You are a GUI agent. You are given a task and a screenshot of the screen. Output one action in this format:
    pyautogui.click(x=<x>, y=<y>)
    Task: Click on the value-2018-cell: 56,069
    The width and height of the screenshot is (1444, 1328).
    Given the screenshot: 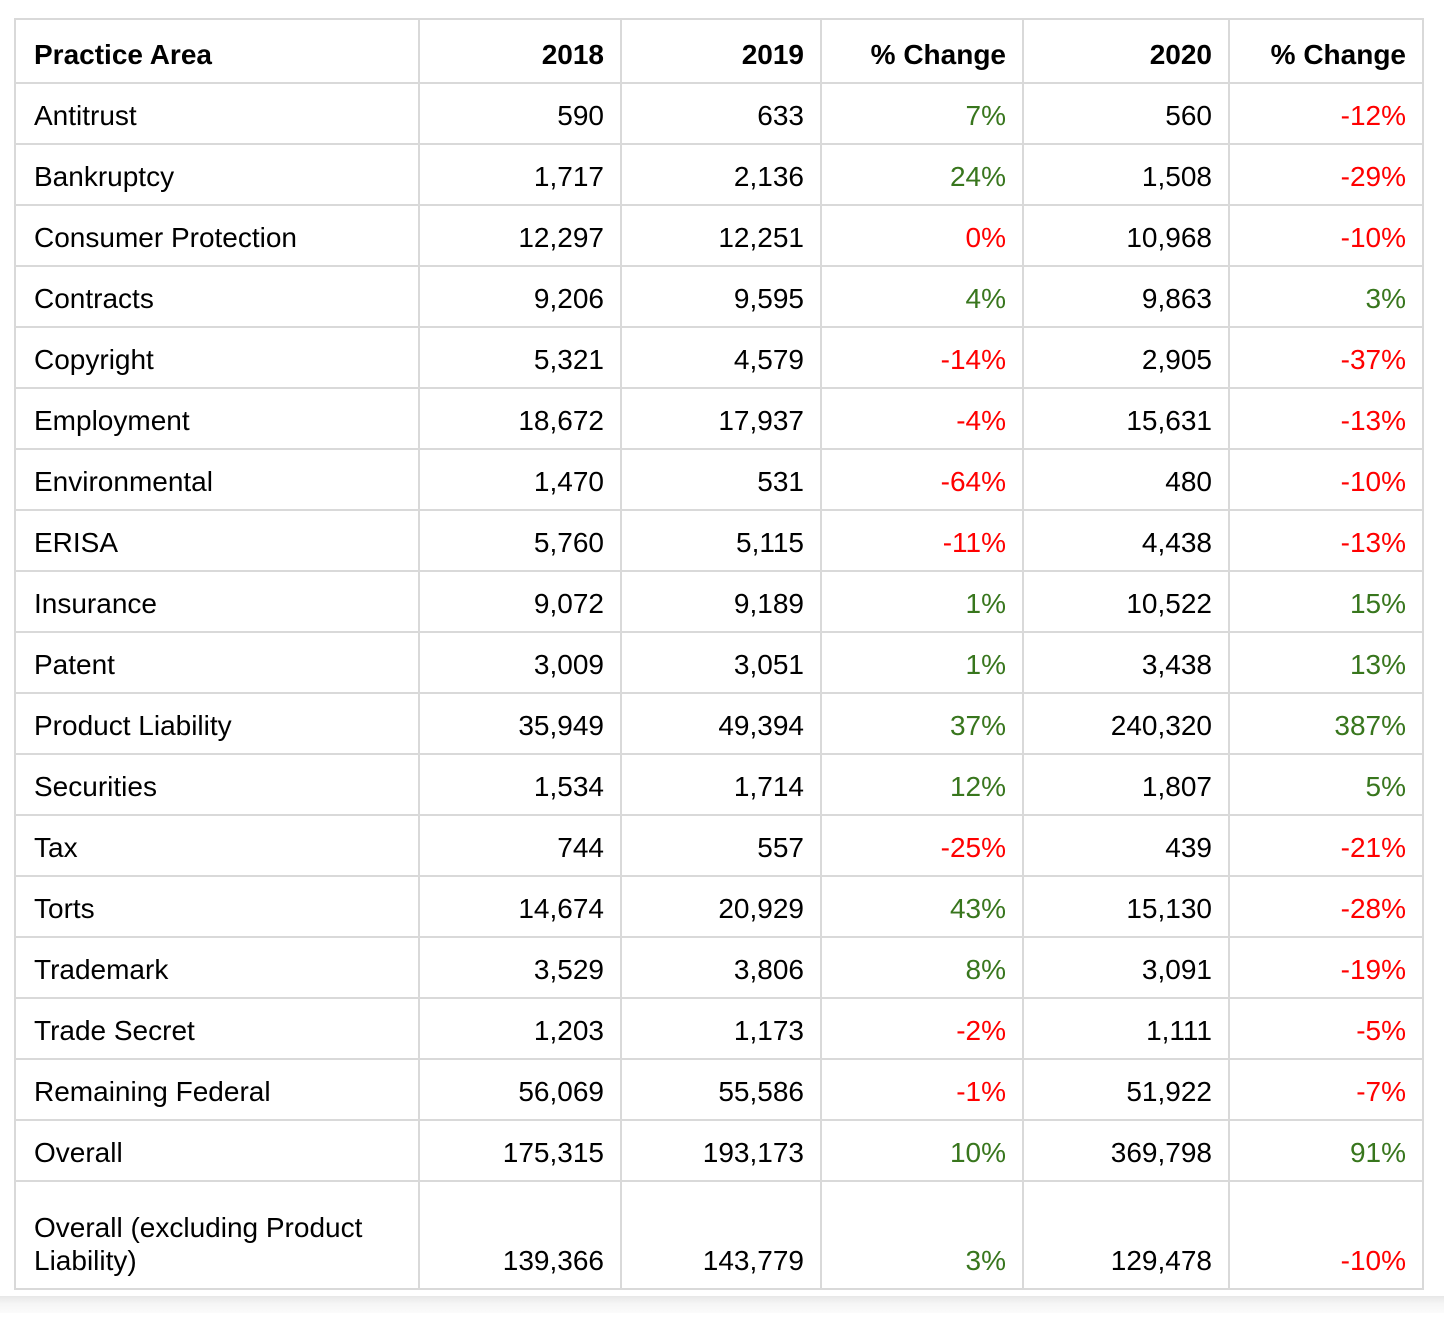 What is the action you would take?
    pyautogui.click(x=520, y=1089)
    